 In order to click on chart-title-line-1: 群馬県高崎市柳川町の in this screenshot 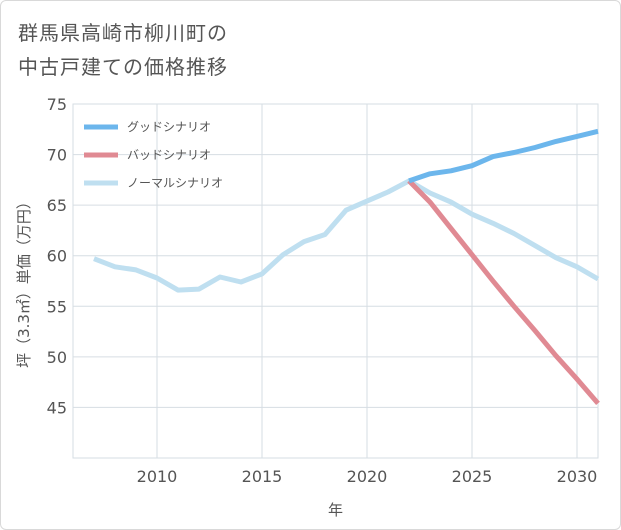, I will do `click(123, 33)`.